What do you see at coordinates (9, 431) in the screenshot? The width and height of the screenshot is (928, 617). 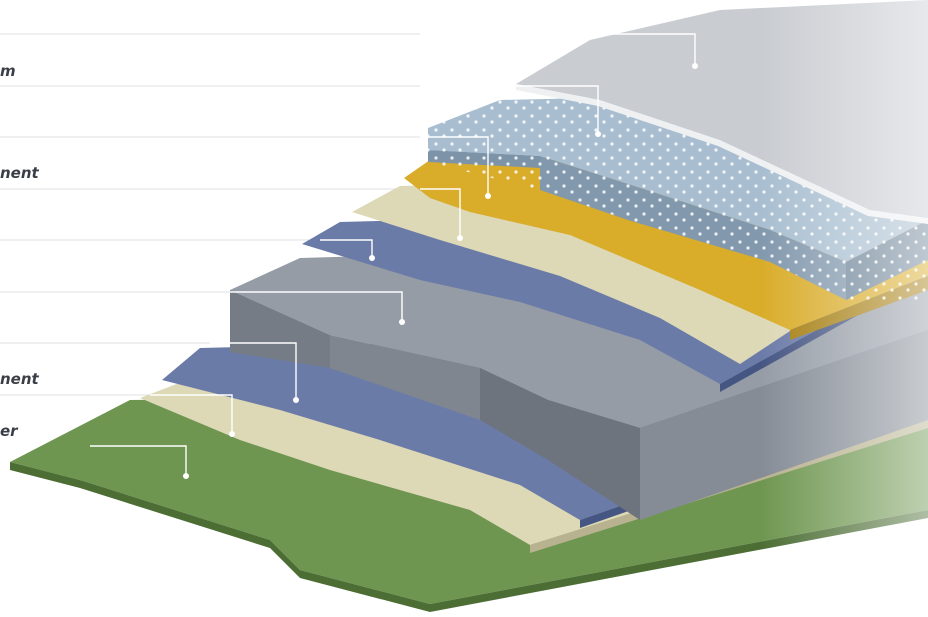 I see `label-layer-8: er` at bounding box center [9, 431].